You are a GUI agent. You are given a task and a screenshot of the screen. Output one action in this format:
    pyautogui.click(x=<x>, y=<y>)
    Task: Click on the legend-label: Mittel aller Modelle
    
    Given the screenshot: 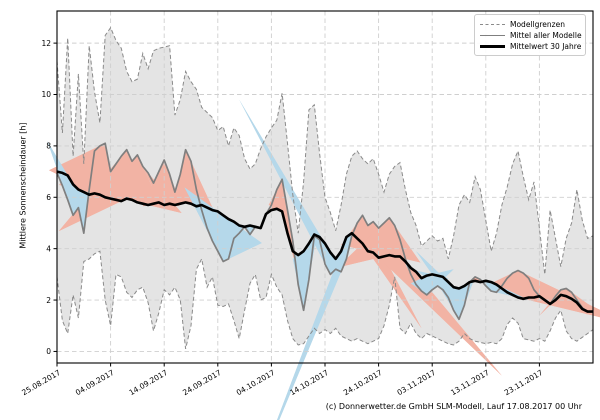 What is the action you would take?
    pyautogui.click(x=546, y=35)
    